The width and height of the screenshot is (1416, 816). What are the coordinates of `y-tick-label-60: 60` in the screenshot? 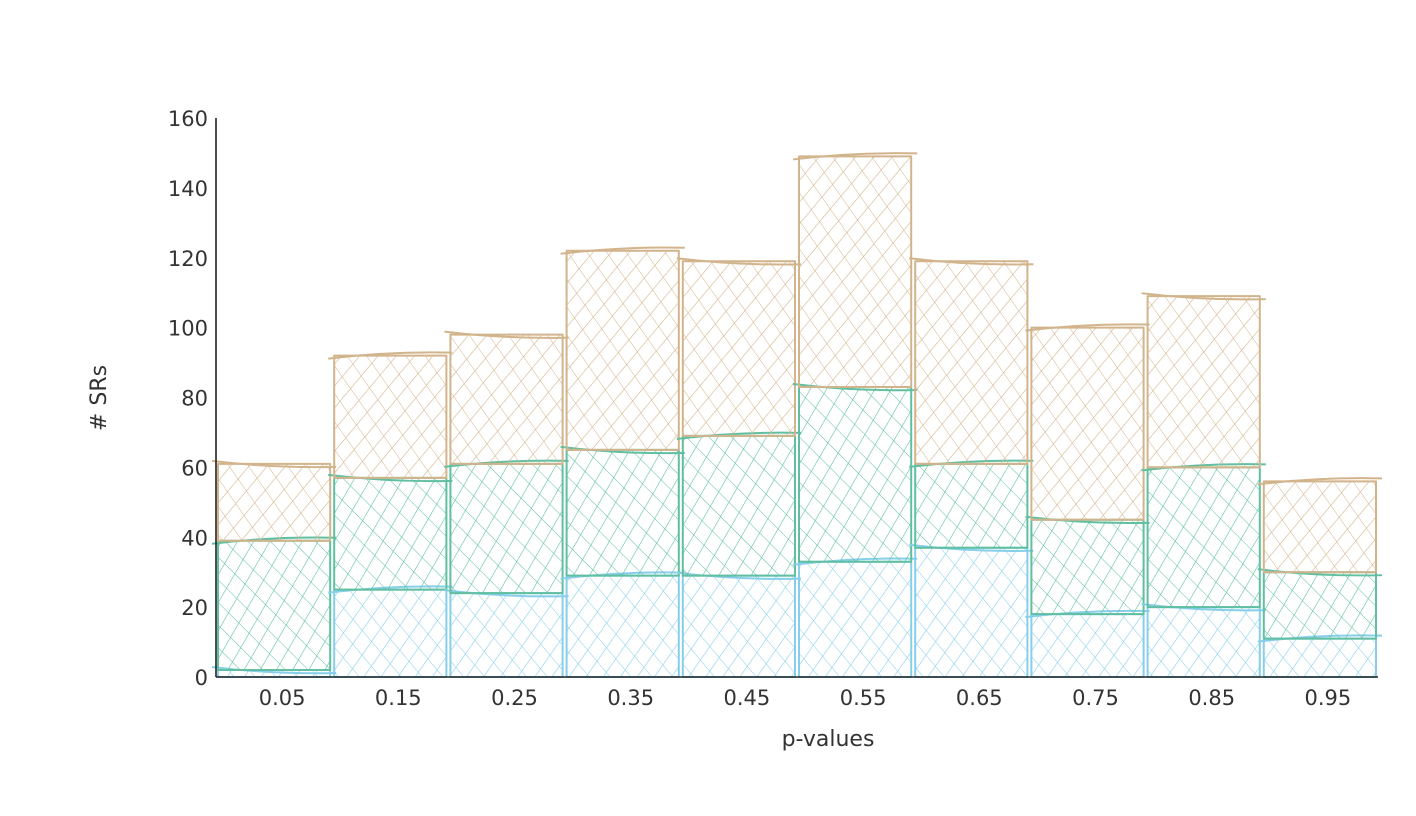 It's located at (194, 468).